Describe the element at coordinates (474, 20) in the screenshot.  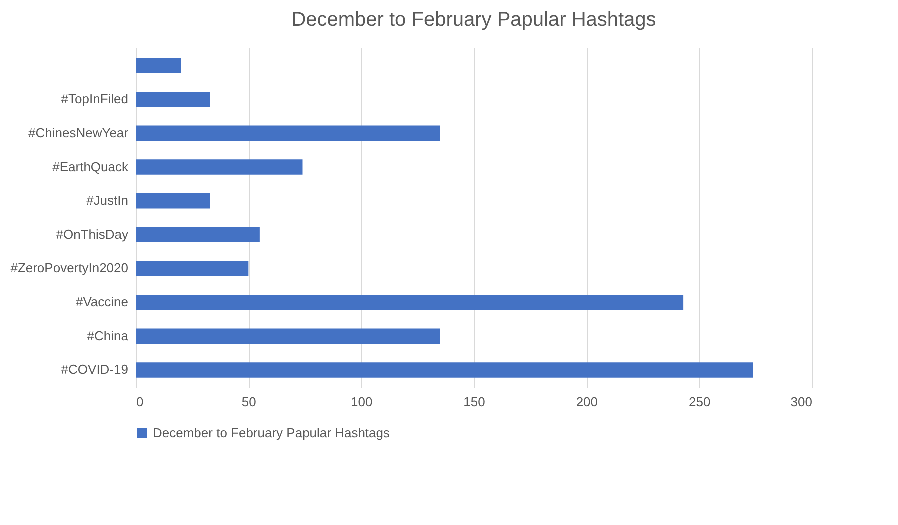
I see `chart-title: December to February Papular Hashtags` at that location.